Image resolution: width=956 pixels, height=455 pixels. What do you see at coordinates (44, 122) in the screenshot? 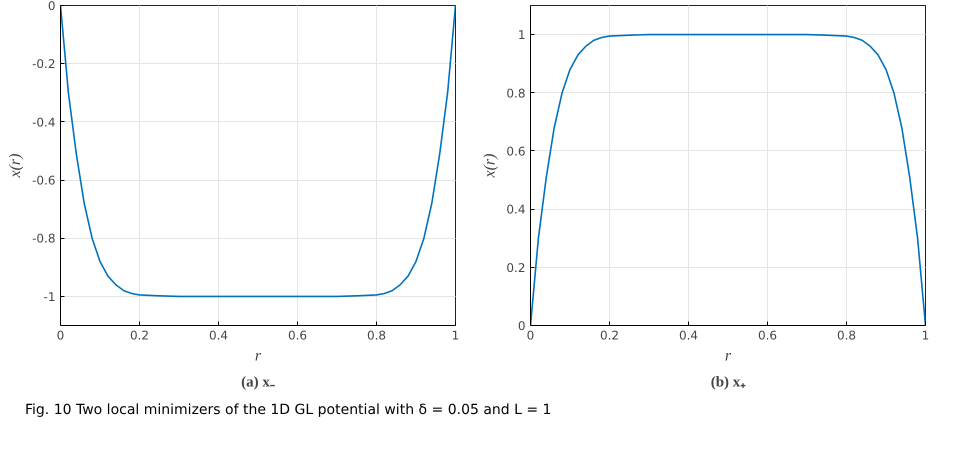
I see `y-tick-label: -0.4` at bounding box center [44, 122].